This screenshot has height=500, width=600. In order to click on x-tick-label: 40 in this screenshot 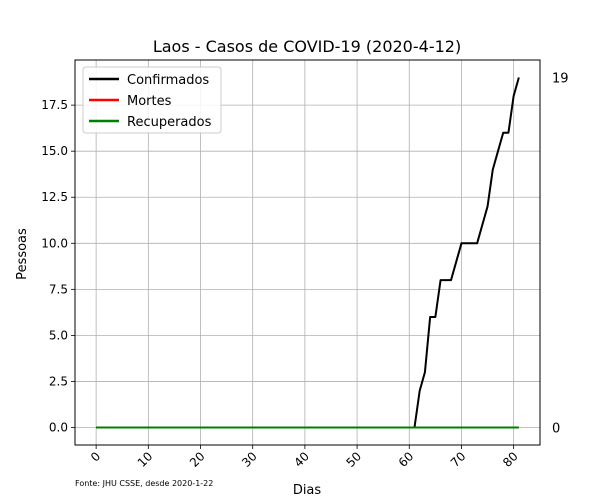, I will do `click(301, 459)`.